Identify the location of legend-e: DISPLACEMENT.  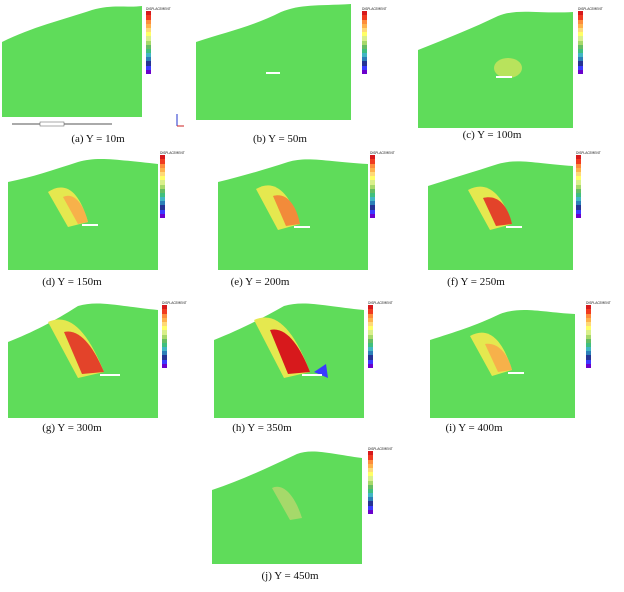
(382, 185).